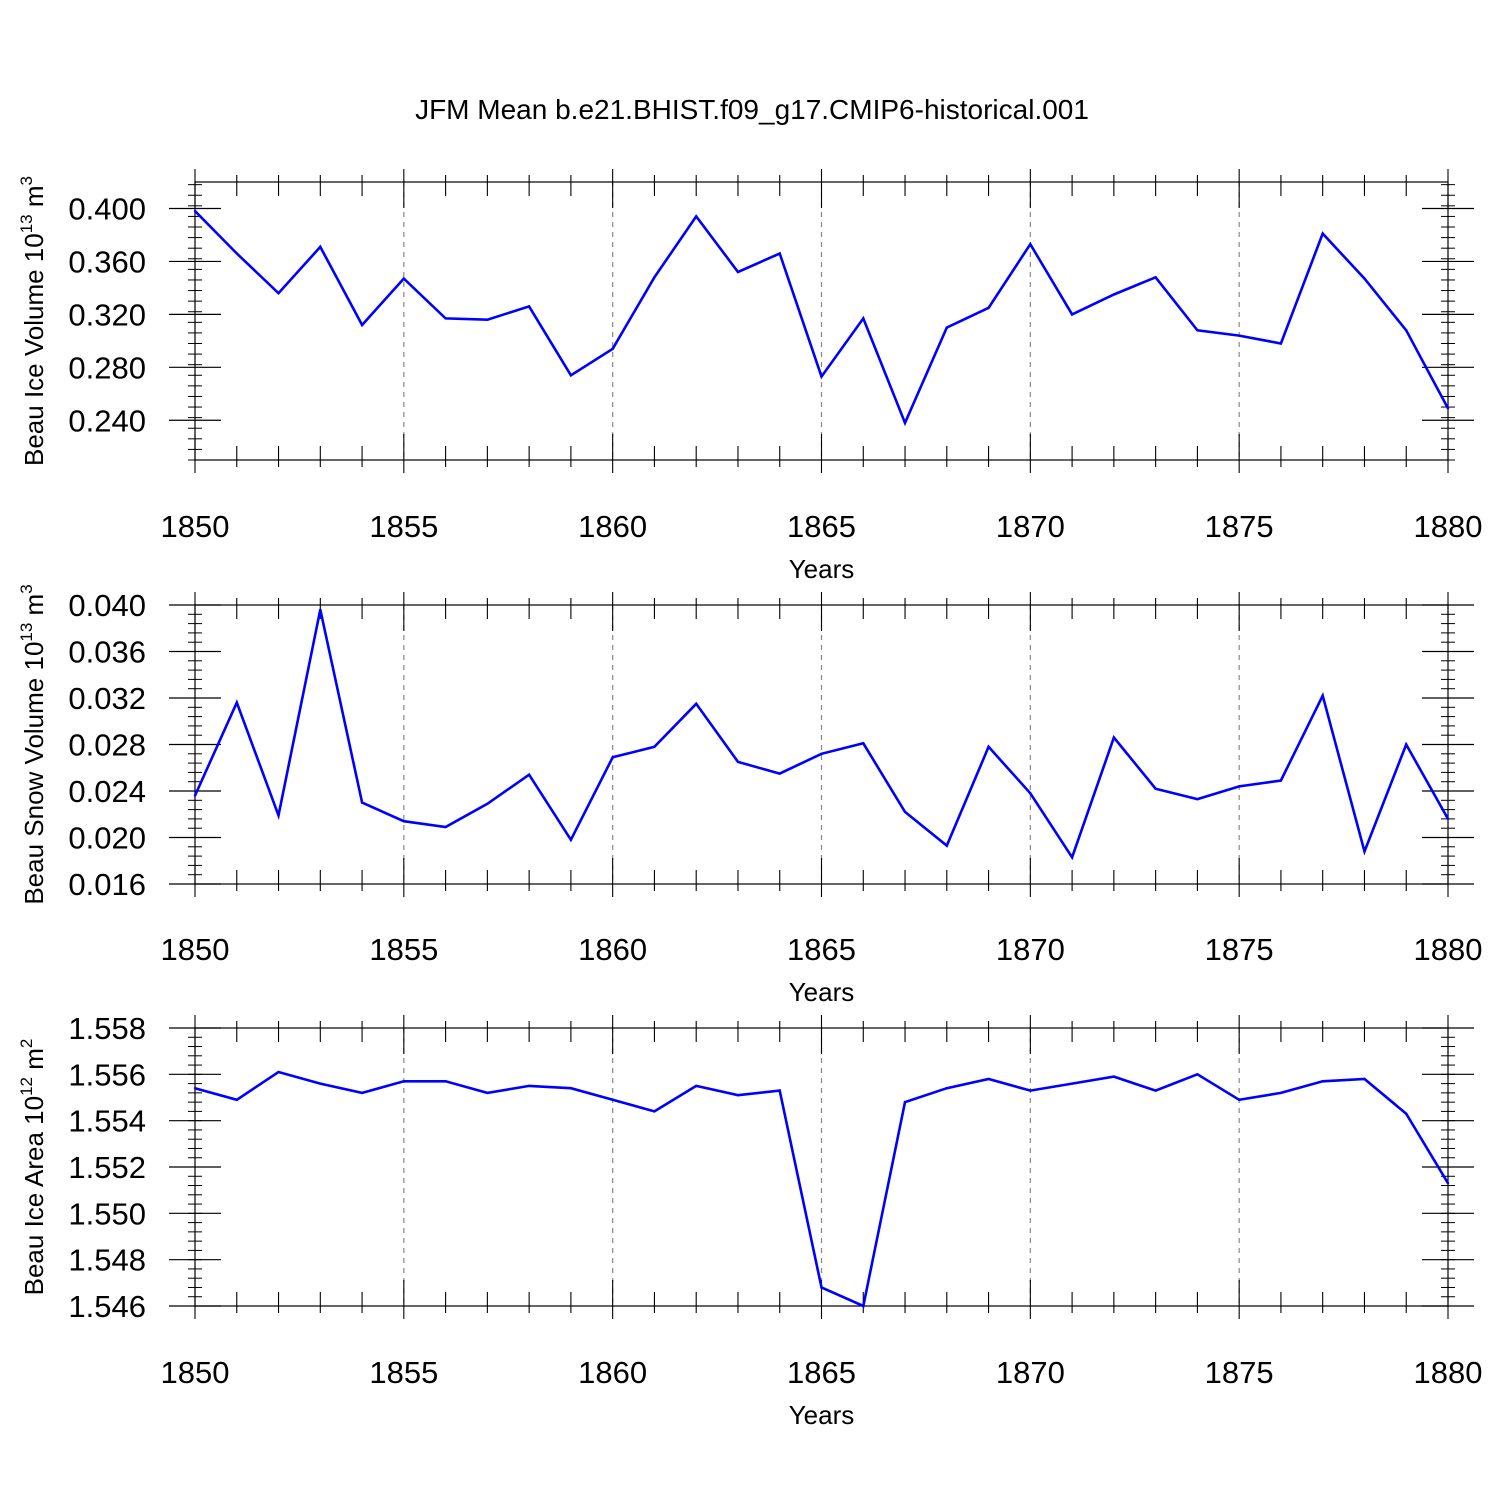  What do you see at coordinates (34, 1195) in the screenshot?
I see `y-axis-title-main: Beau Ice Area 10` at bounding box center [34, 1195].